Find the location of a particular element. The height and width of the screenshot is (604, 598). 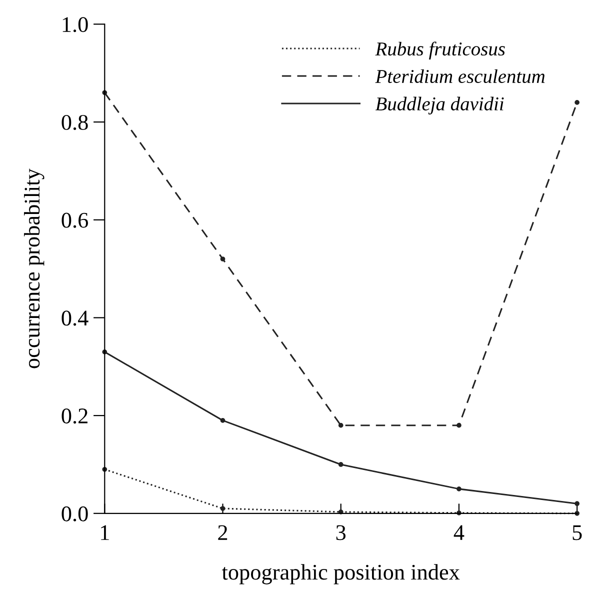

x-tick-label: 3 is located at coordinates (341, 532).